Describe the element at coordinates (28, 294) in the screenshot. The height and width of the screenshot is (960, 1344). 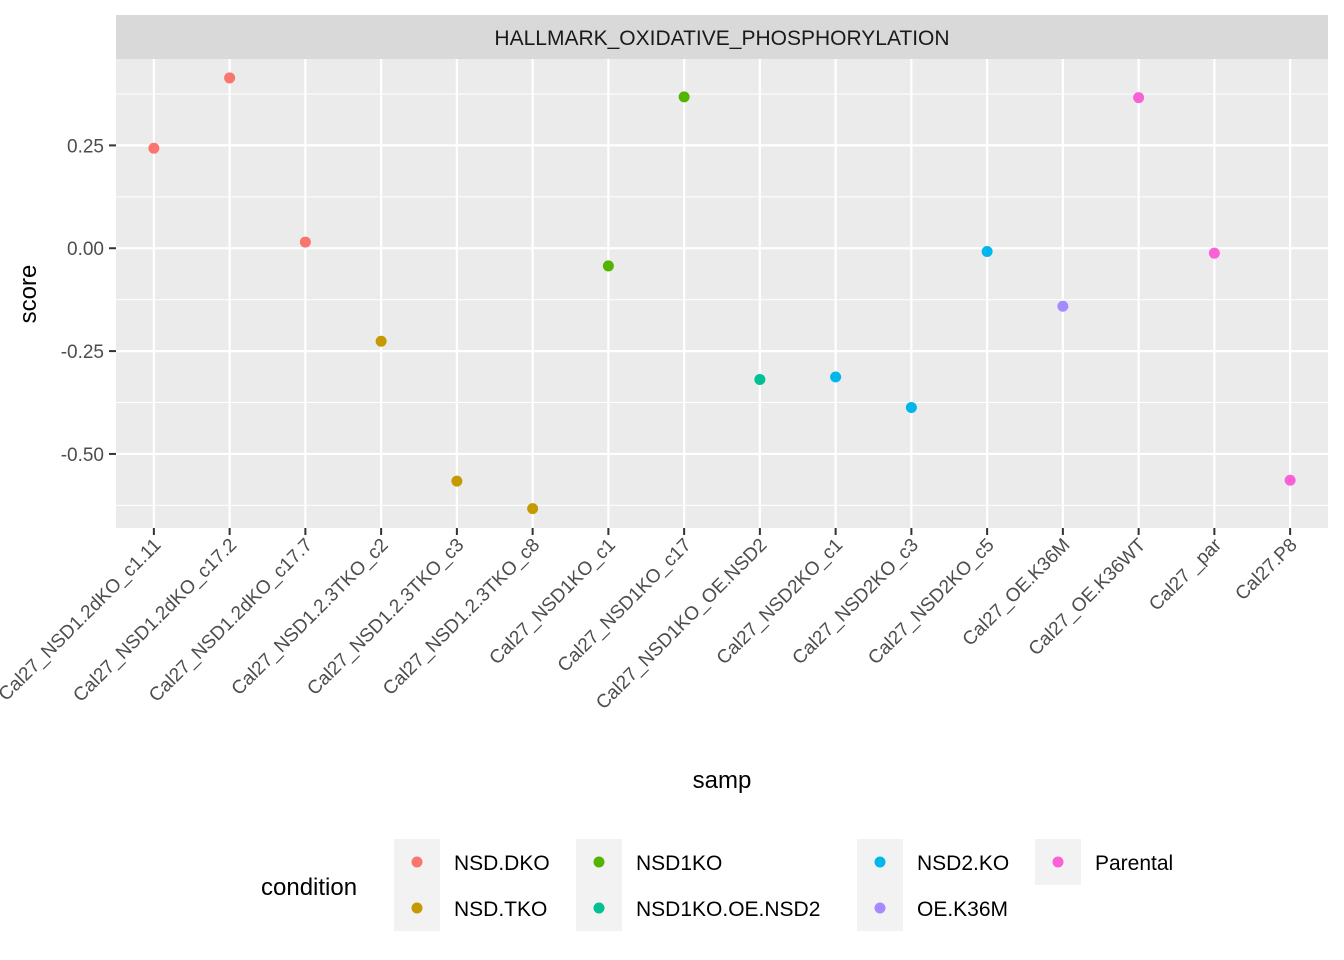
I see `y-axis-title: score` at that location.